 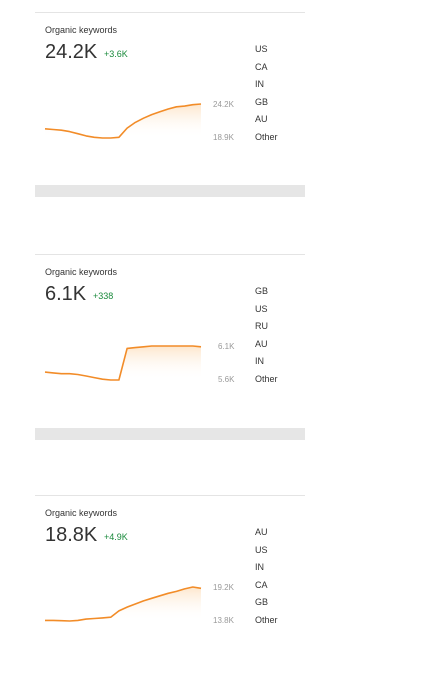 I want to click on country-list: AU US IN CA GB Other, so click(x=277, y=577).